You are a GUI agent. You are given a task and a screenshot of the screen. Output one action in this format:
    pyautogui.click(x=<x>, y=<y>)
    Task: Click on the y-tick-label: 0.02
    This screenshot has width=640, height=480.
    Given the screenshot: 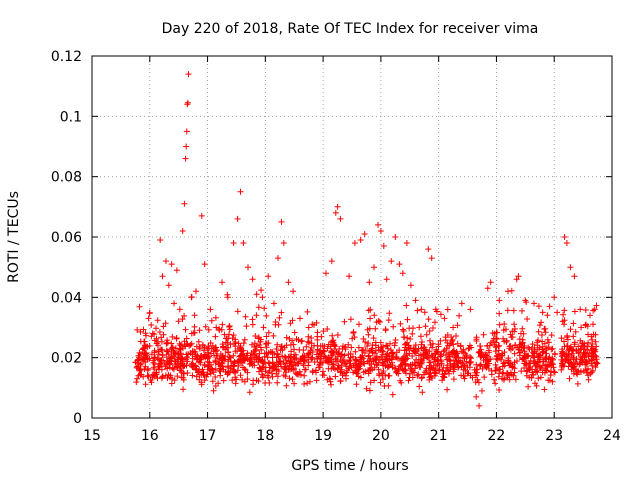 What is the action you would take?
    pyautogui.click(x=66, y=359)
    